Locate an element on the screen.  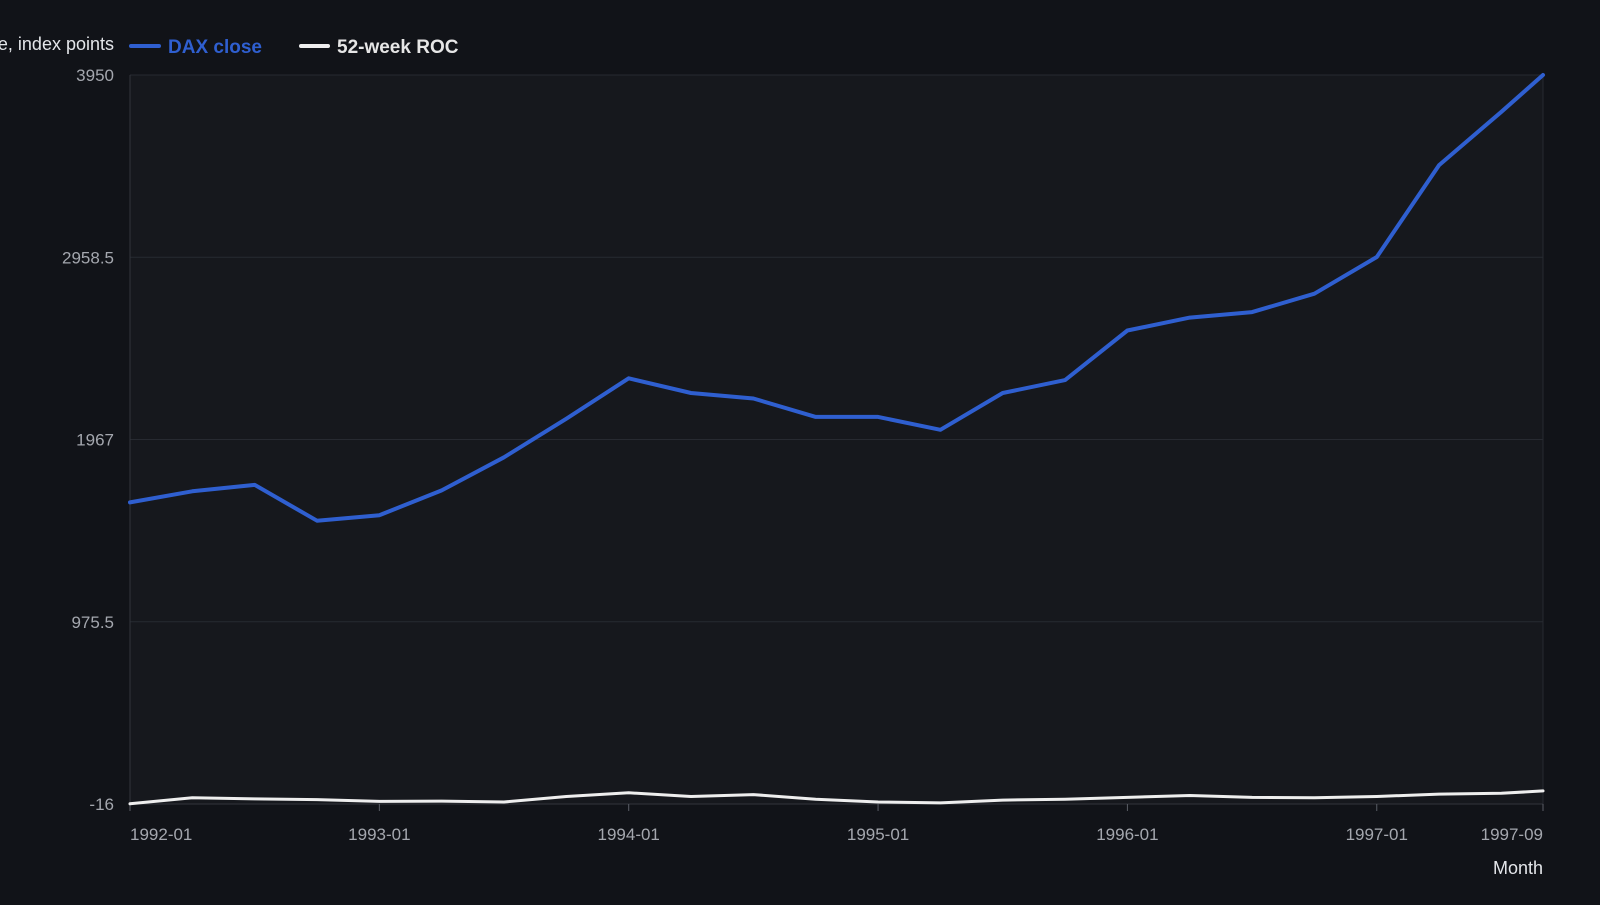
y-tick-label: 3950 is located at coordinates (95, 75).